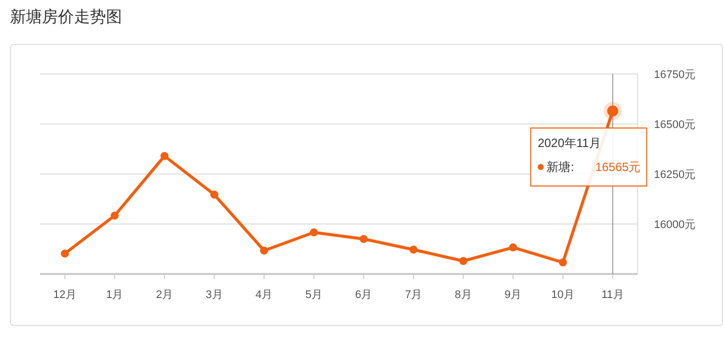 Image resolution: width=724 pixels, height=338 pixels. Describe the element at coordinates (463, 295) in the screenshot. I see `x-tick-label: 8月` at that location.